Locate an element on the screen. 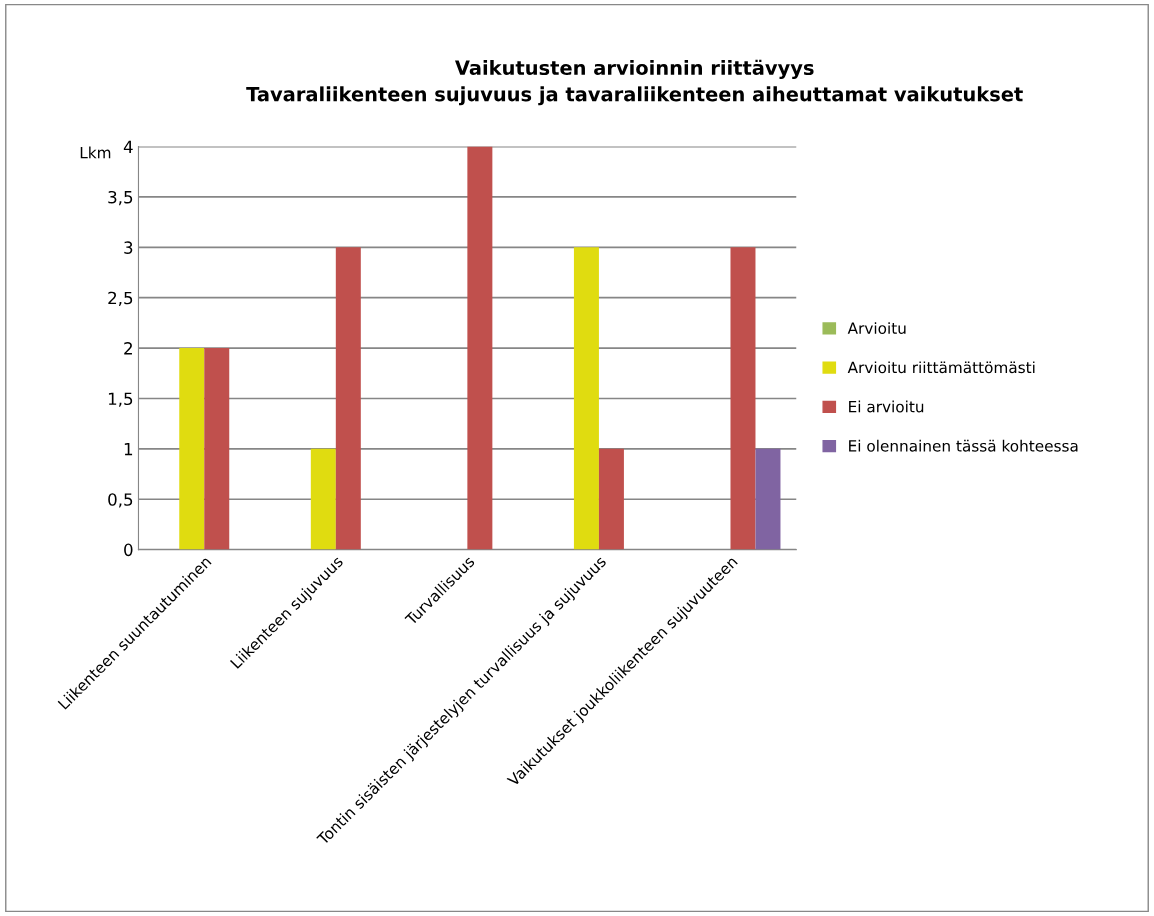  y-tick-label: 0,5 is located at coordinates (120, 500).